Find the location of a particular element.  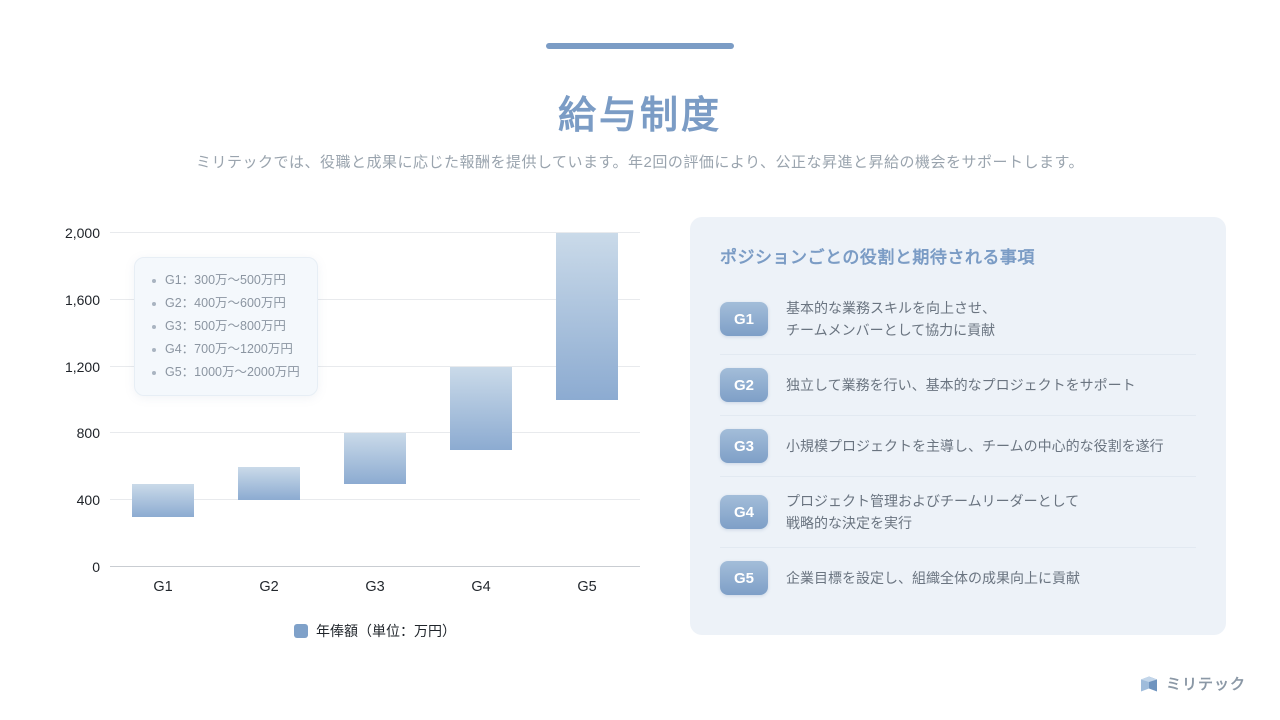

grade-badge: G5 is located at coordinates (744, 578).